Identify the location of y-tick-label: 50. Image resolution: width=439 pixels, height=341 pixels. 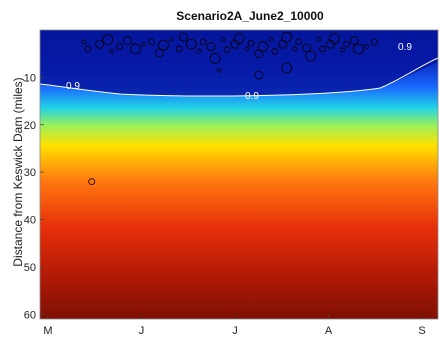
(30, 268).